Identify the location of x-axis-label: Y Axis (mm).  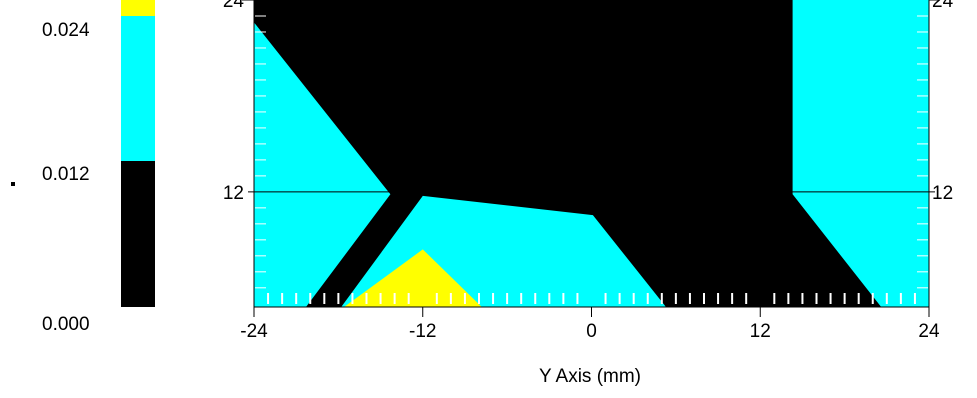
(590, 376).